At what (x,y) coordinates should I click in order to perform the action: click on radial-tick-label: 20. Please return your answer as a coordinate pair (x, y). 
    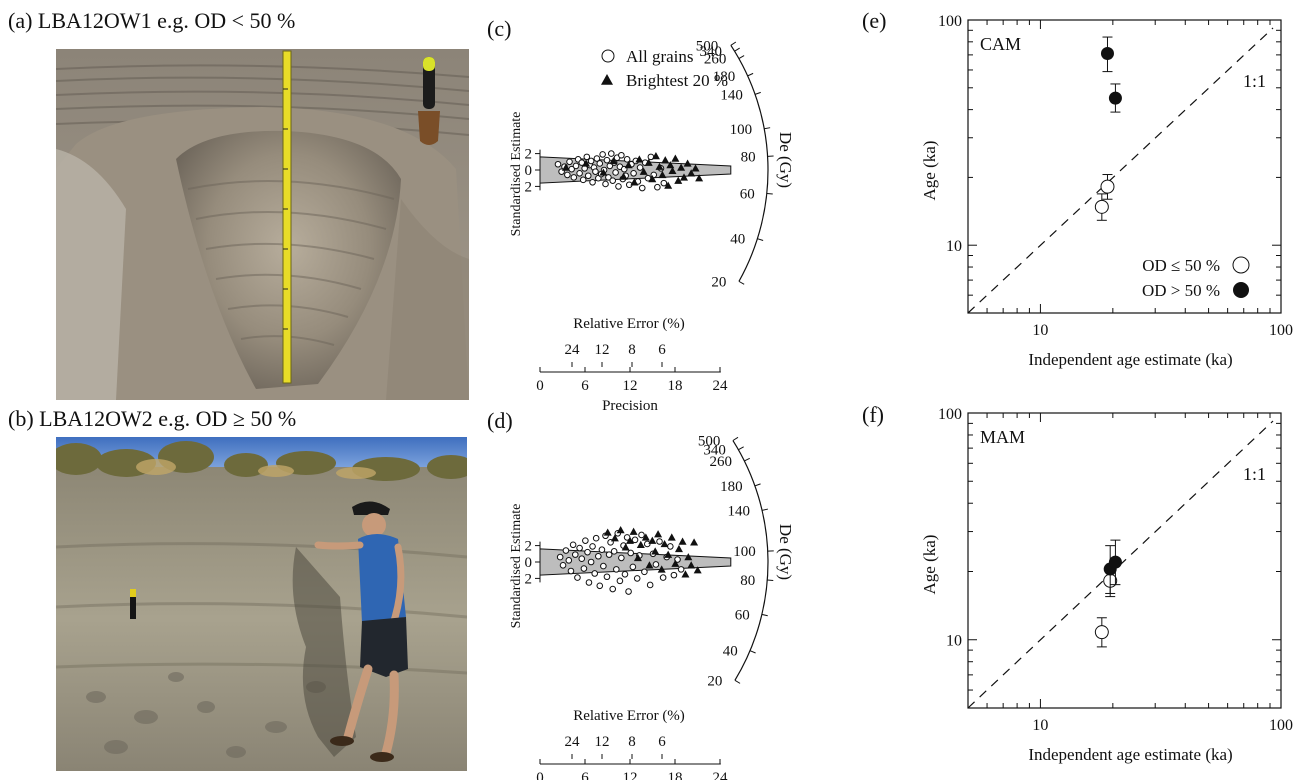
    Looking at the image, I should click on (714, 681).